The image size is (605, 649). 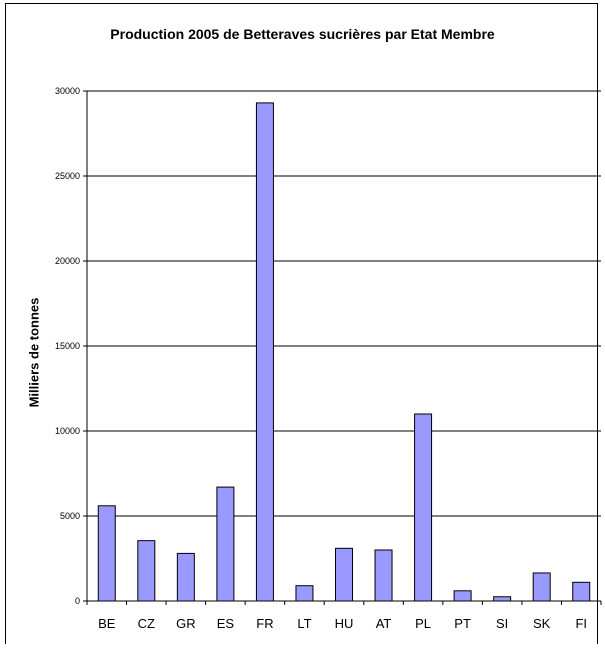 I want to click on x-tick-label: ES, so click(x=226, y=623).